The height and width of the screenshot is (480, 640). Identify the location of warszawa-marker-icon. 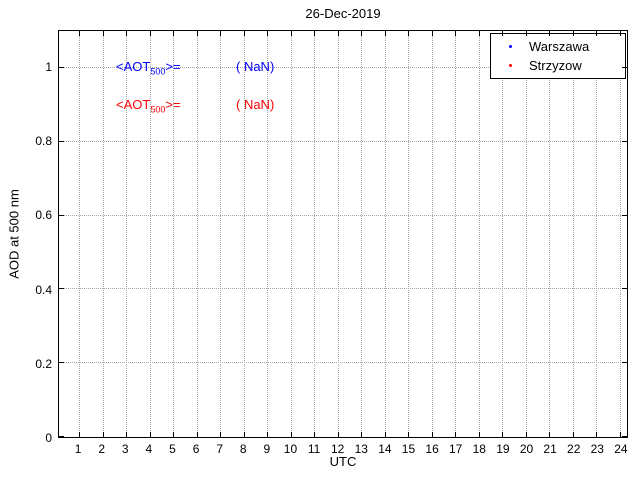
(510, 46).